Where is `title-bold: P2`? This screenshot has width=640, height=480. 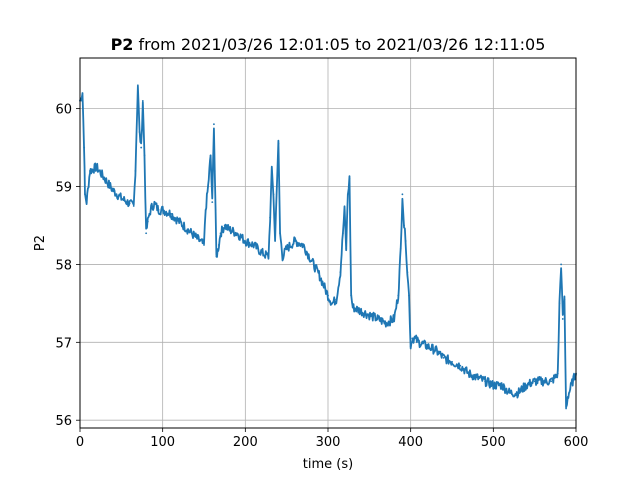
title-bold: P2 is located at coordinates (122, 44).